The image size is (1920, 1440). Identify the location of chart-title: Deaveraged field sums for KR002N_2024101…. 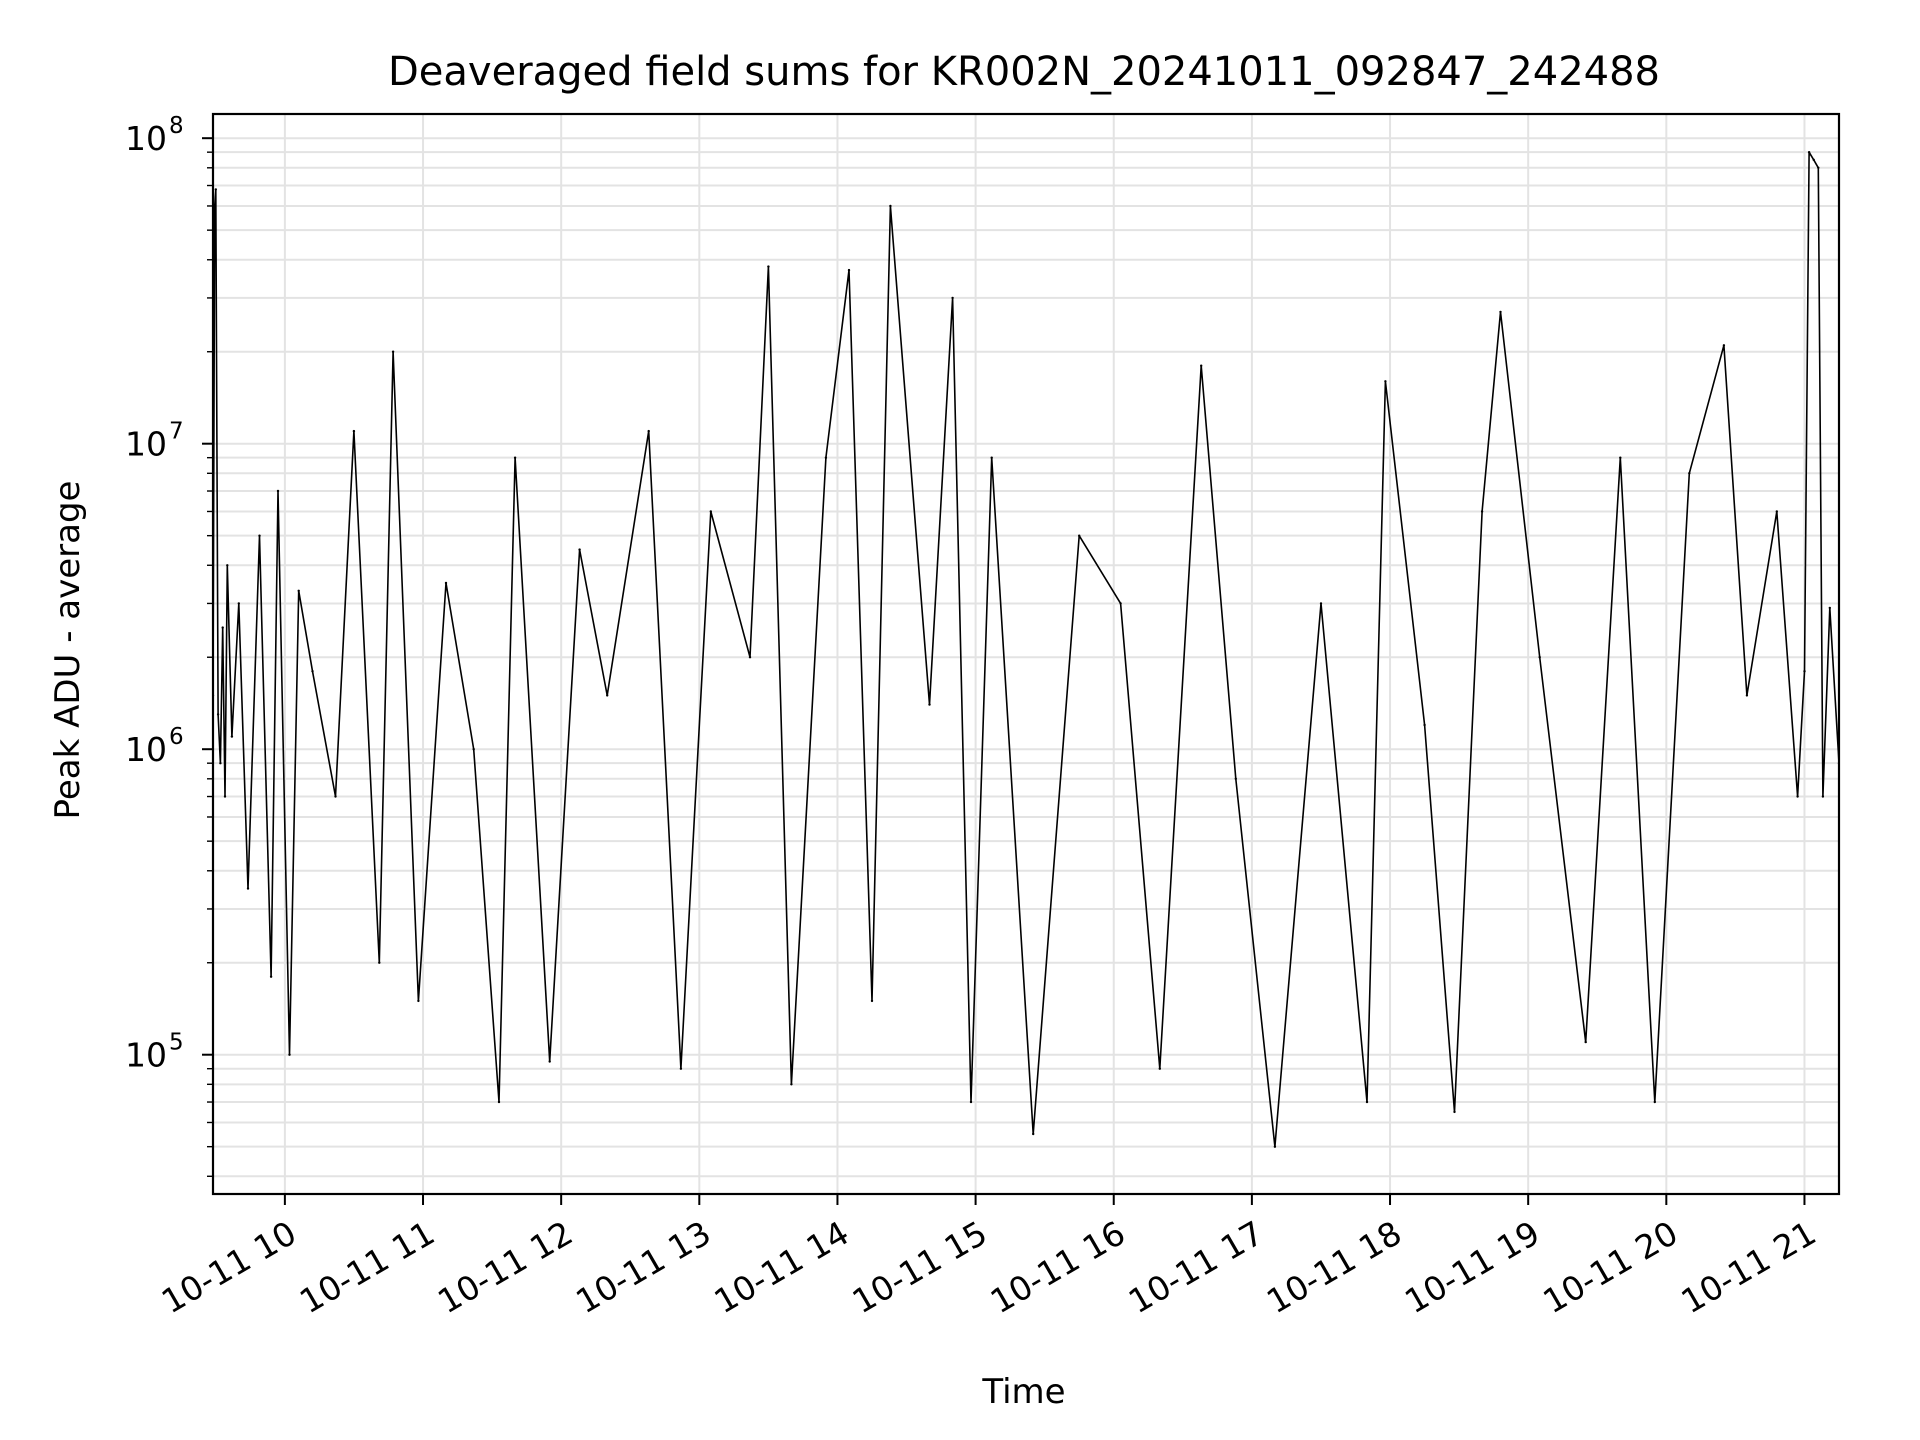
(1024, 72).